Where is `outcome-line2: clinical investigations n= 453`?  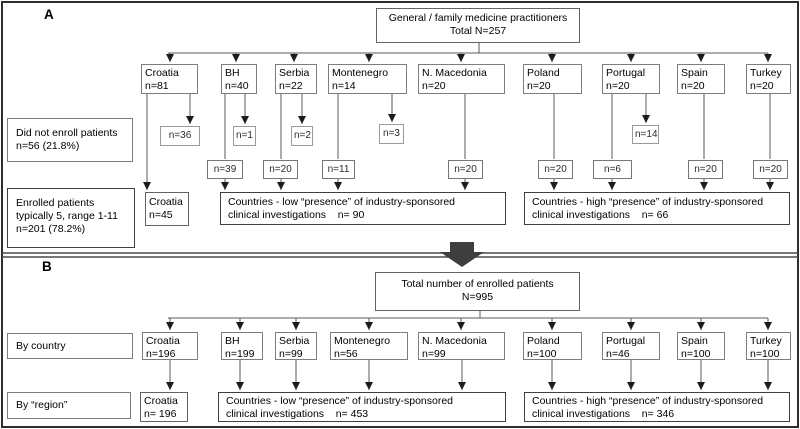
outcome-line2: clinical investigations n= 453 is located at coordinates (297, 414).